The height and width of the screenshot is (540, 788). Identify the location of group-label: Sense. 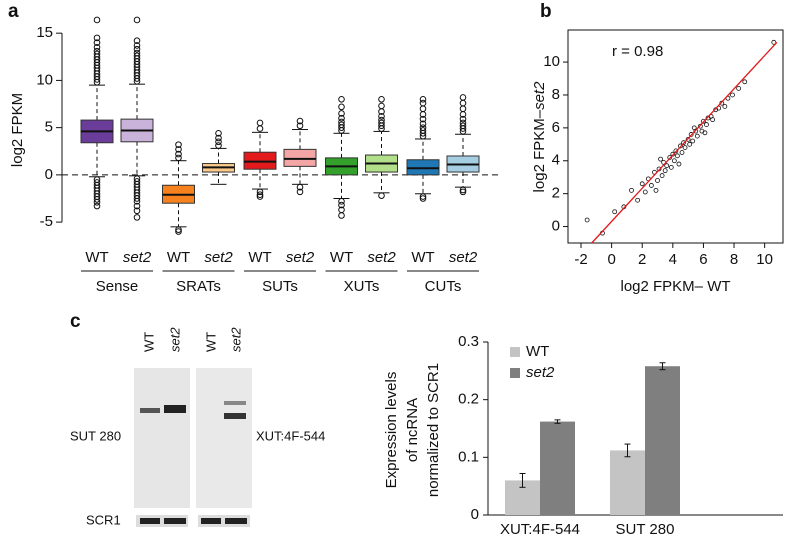
(117, 286).